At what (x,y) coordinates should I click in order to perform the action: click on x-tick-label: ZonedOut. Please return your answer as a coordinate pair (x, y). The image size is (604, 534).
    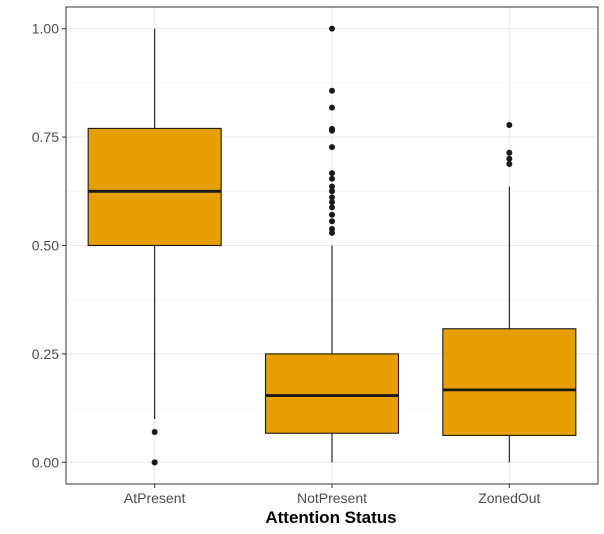
    Looking at the image, I should click on (509, 498).